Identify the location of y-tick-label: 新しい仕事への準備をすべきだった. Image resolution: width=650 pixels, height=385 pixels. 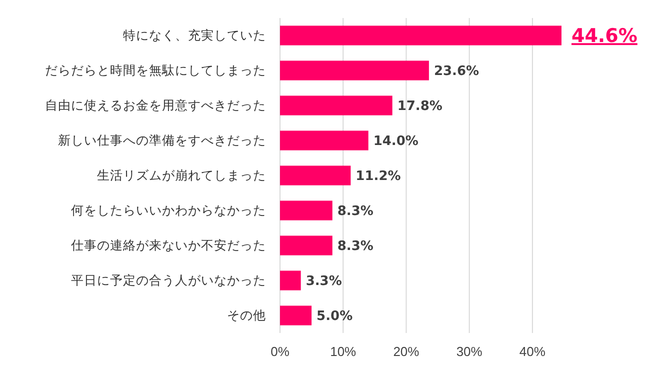
(162, 141).